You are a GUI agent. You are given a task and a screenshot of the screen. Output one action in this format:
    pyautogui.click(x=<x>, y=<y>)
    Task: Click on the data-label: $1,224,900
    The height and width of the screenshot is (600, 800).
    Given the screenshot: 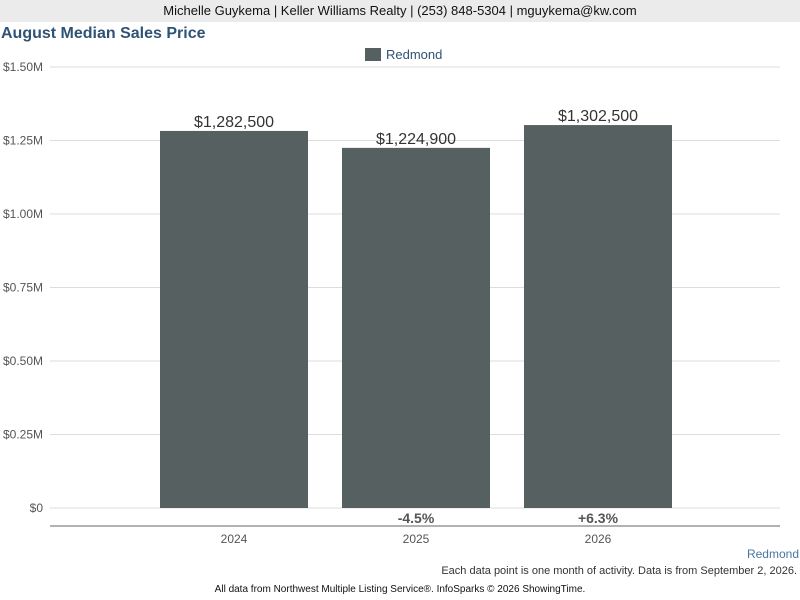 What is the action you would take?
    pyautogui.click(x=416, y=139)
    